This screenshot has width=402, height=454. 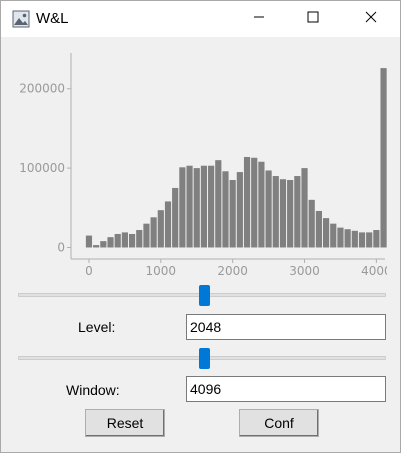 I want to click on maximize-button, so click(x=313, y=19).